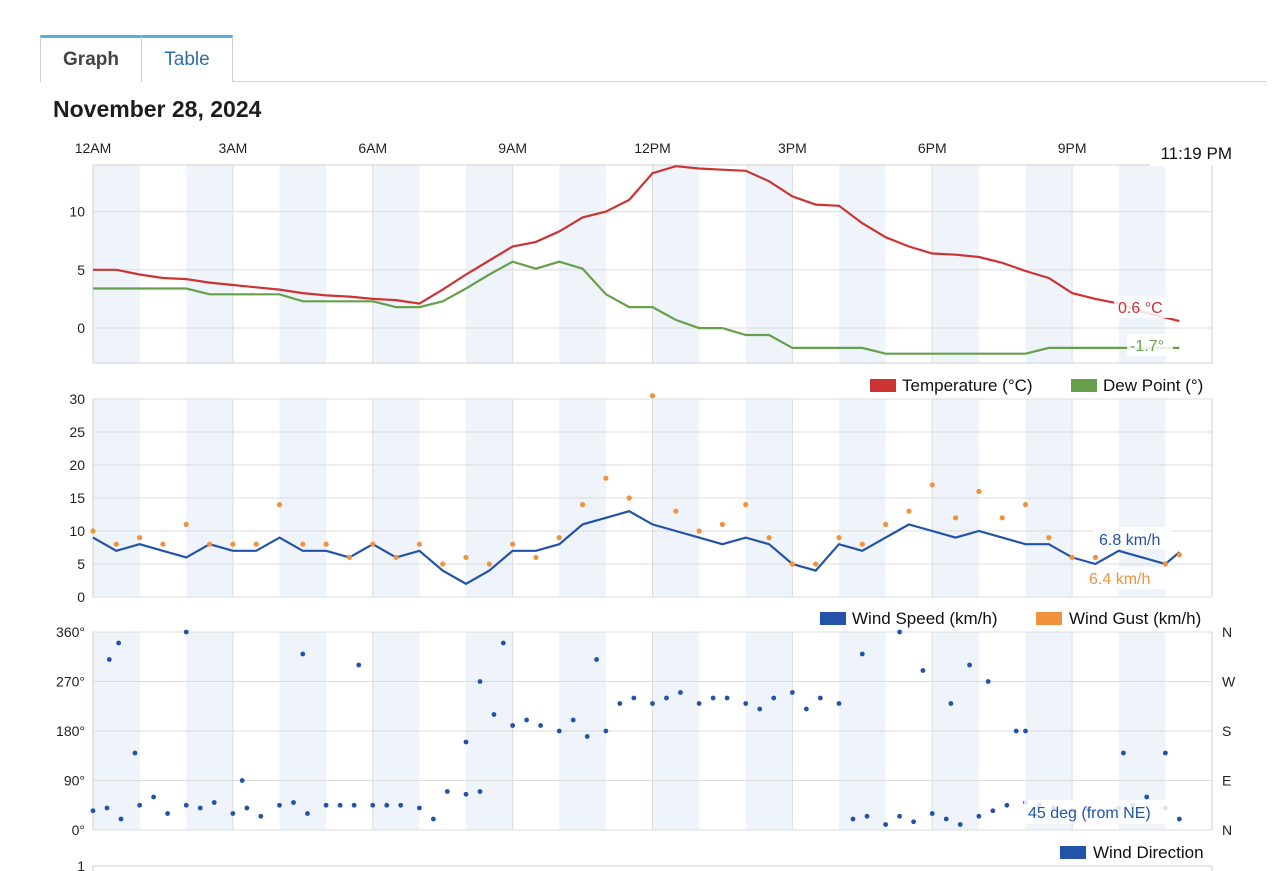  Describe the element at coordinates (653, 58) in the screenshot. I see `tab-bar: Graph Table` at that location.